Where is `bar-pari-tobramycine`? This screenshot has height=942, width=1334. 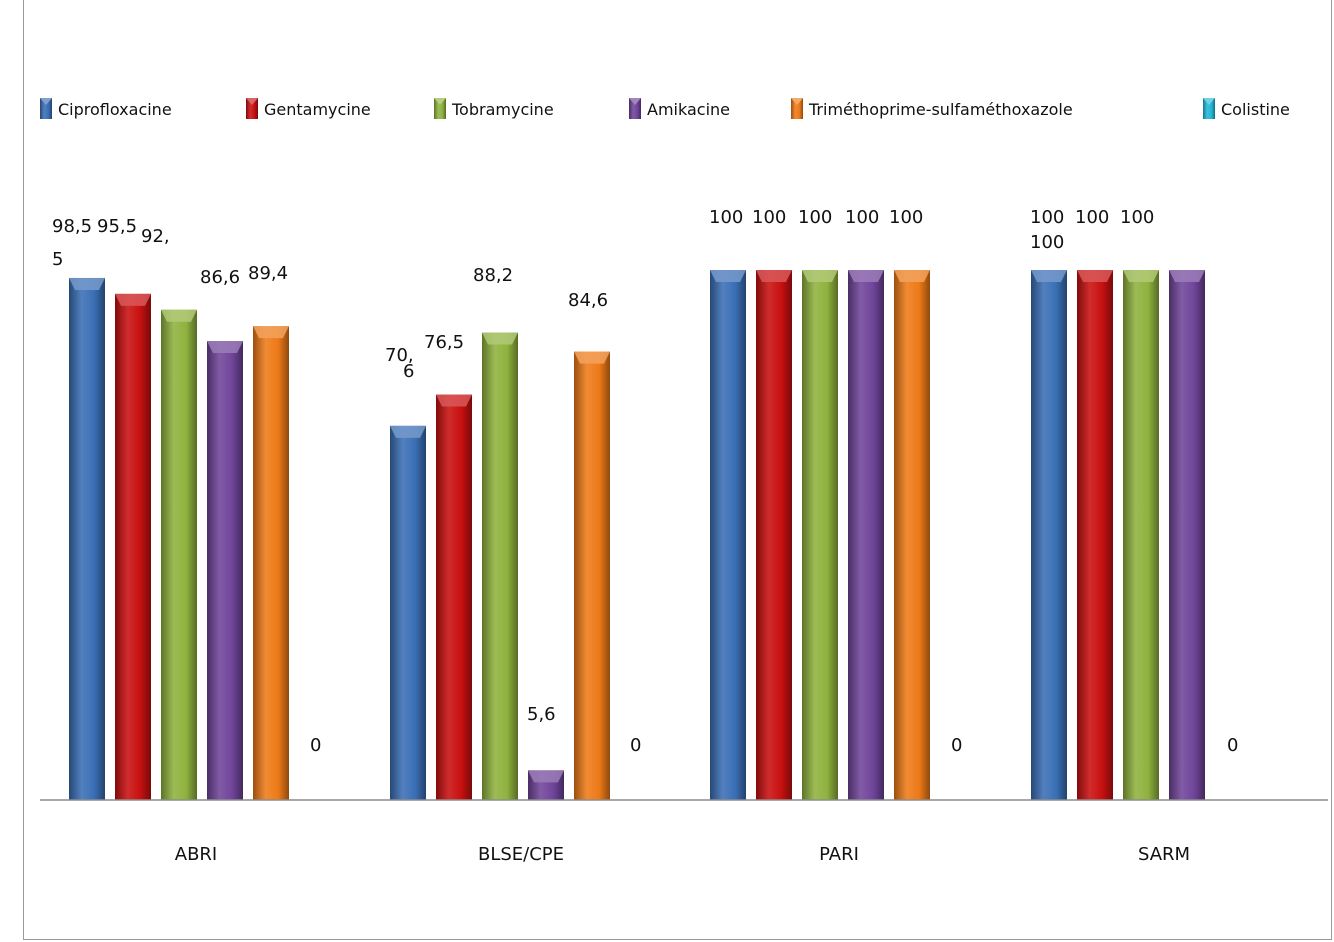
bar-pari-tobramycine is located at coordinates (820, 535).